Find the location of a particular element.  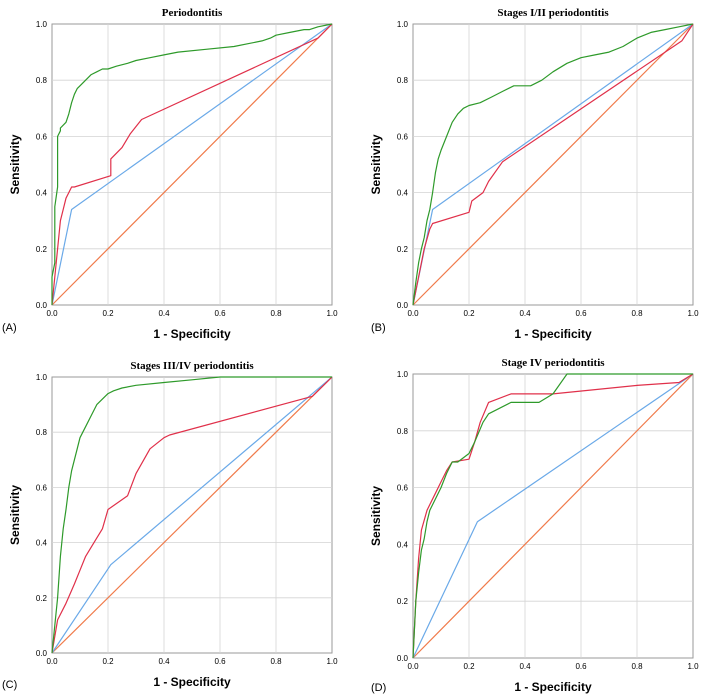

panel-title: Stage IV periodontitis is located at coordinates (553, 363).